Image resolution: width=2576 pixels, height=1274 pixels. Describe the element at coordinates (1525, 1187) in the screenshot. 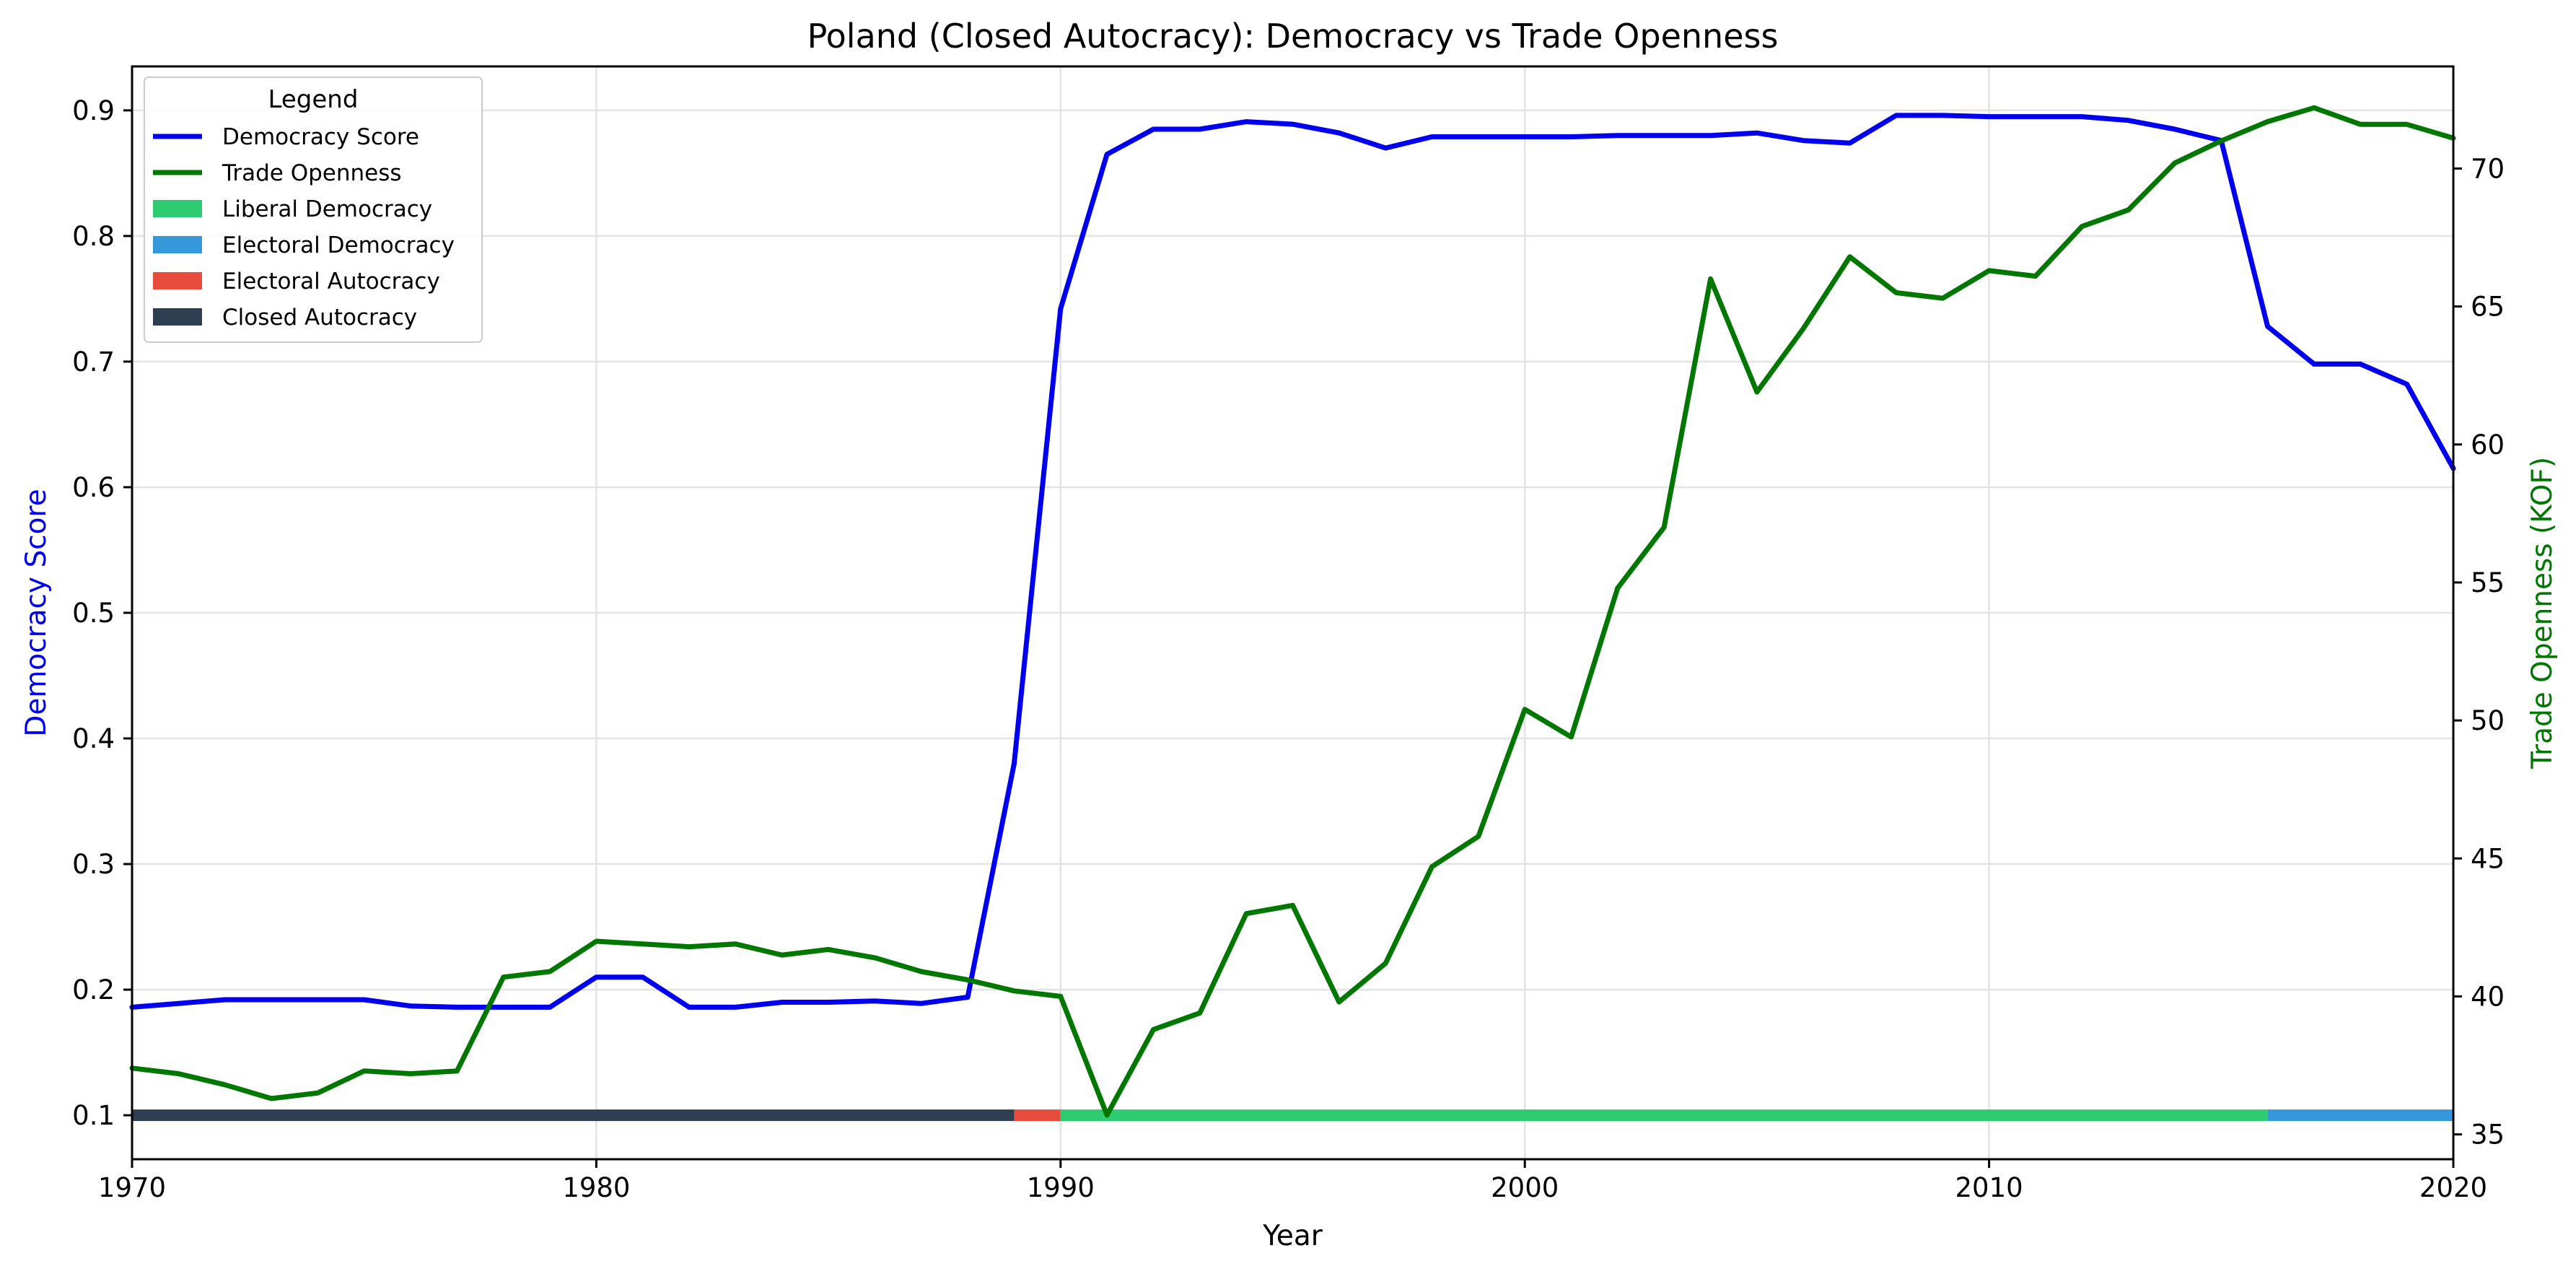

I see `x-tick-label: 2000` at that location.